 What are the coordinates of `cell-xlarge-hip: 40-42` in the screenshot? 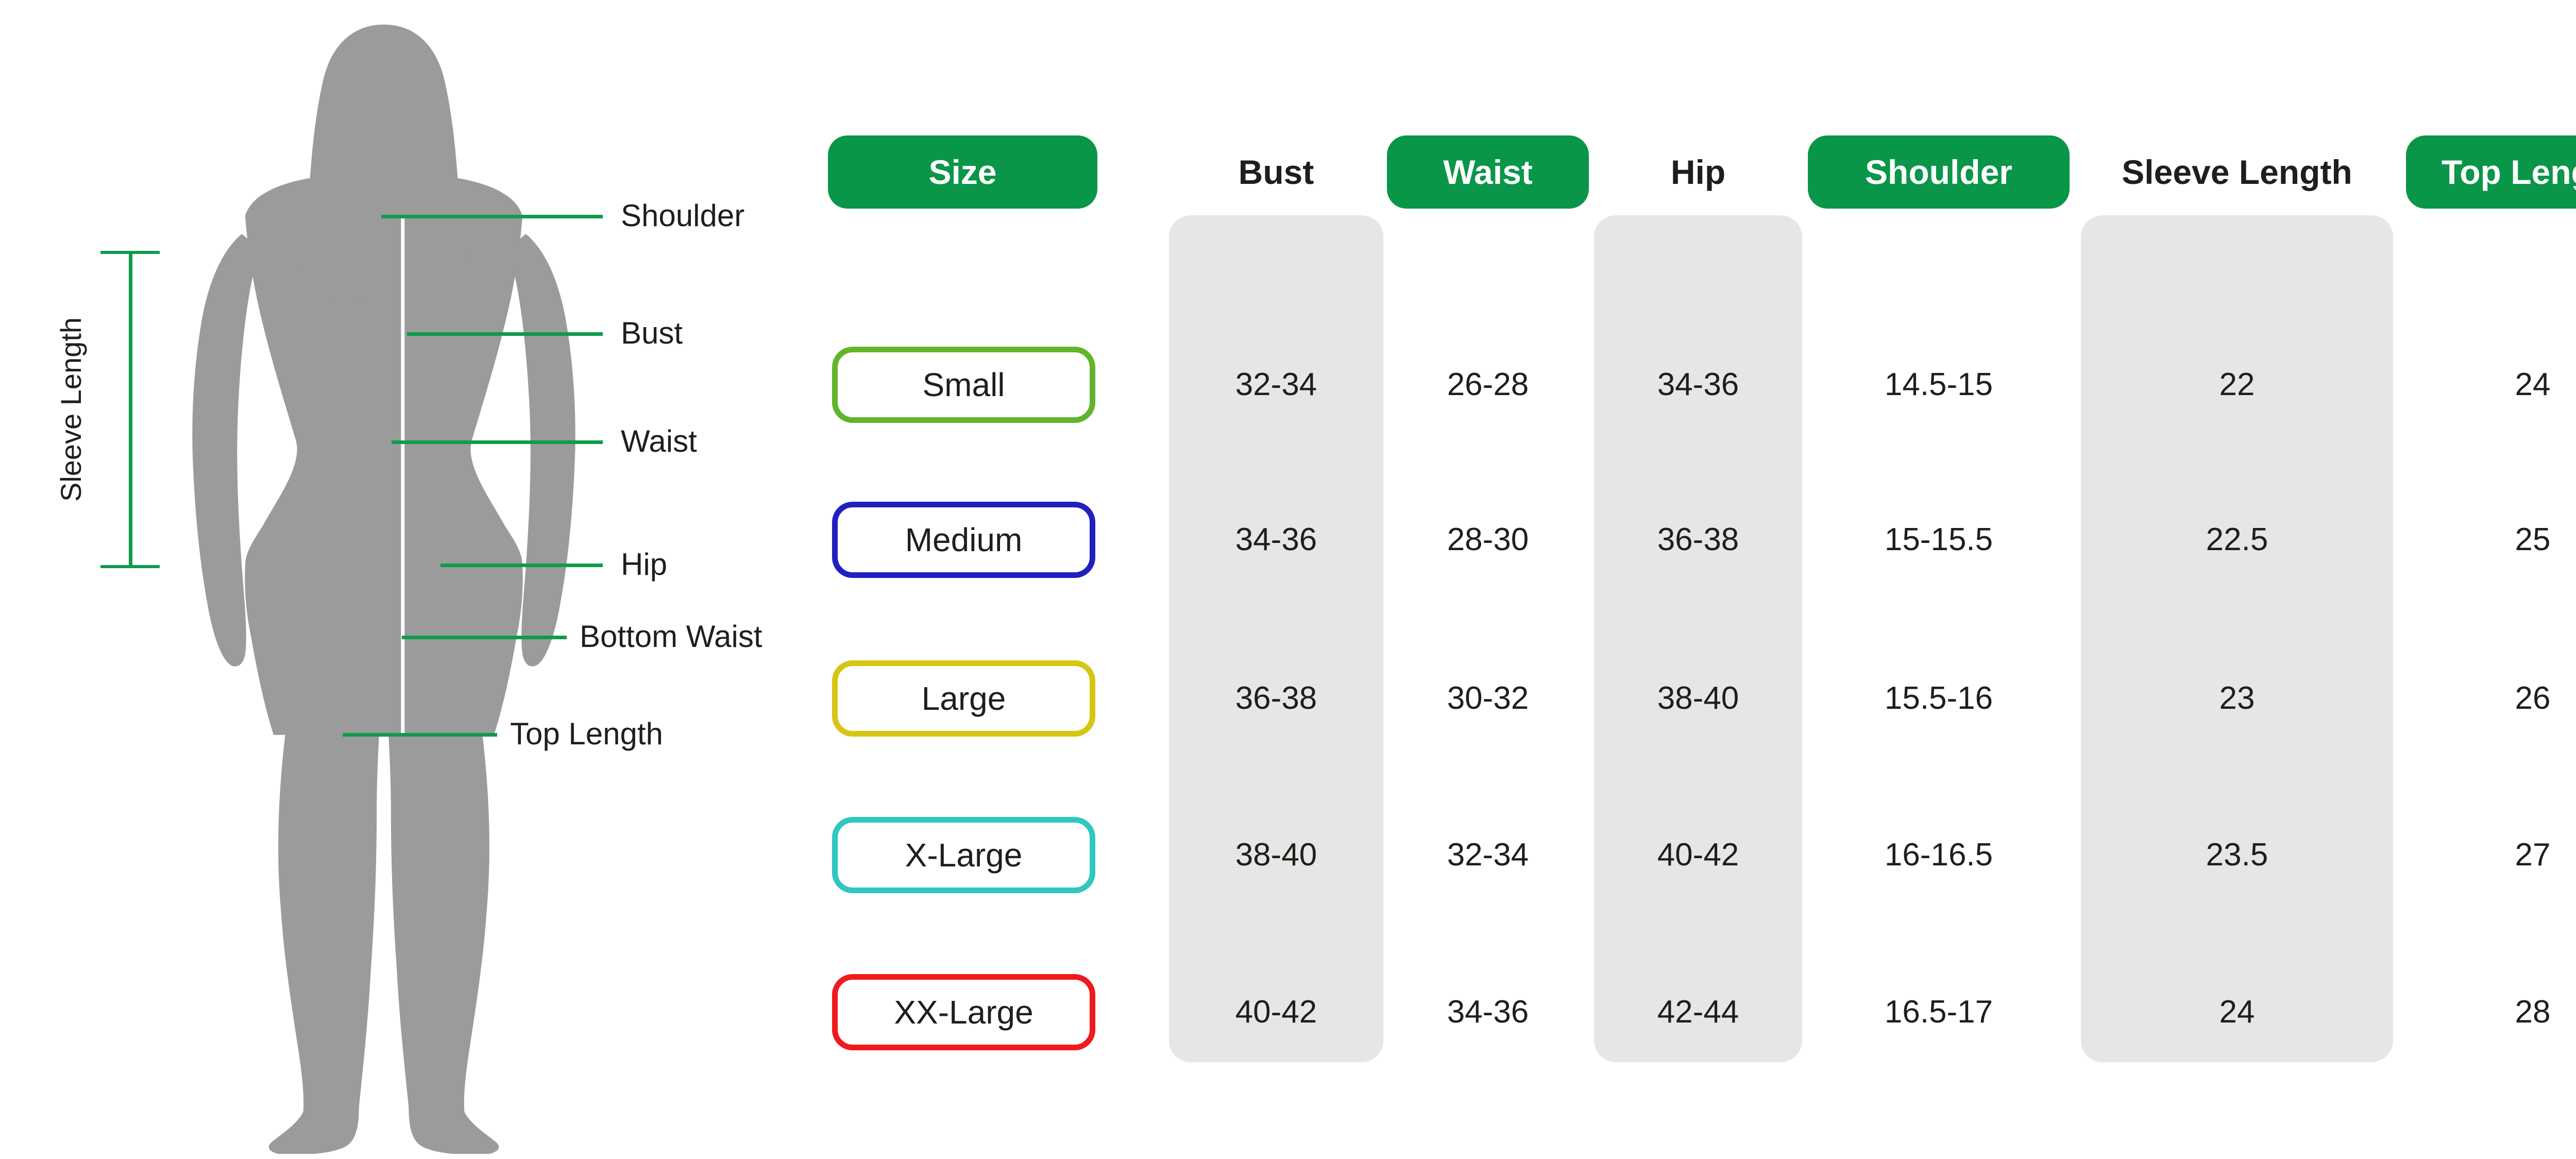 It's located at (1698, 855).